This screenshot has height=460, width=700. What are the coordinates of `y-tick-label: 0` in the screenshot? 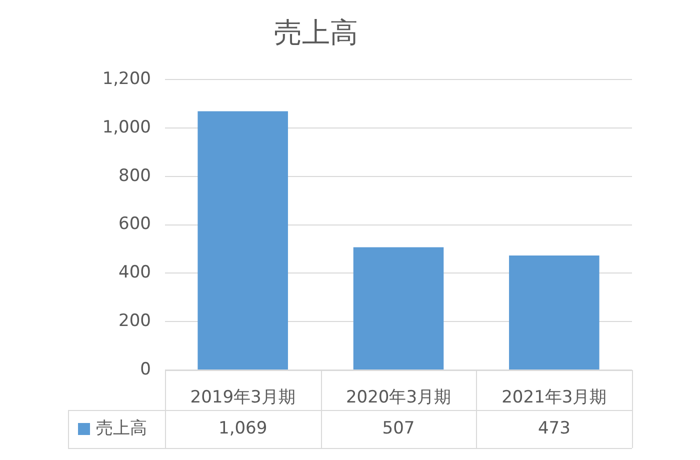 It's located at (145, 369).